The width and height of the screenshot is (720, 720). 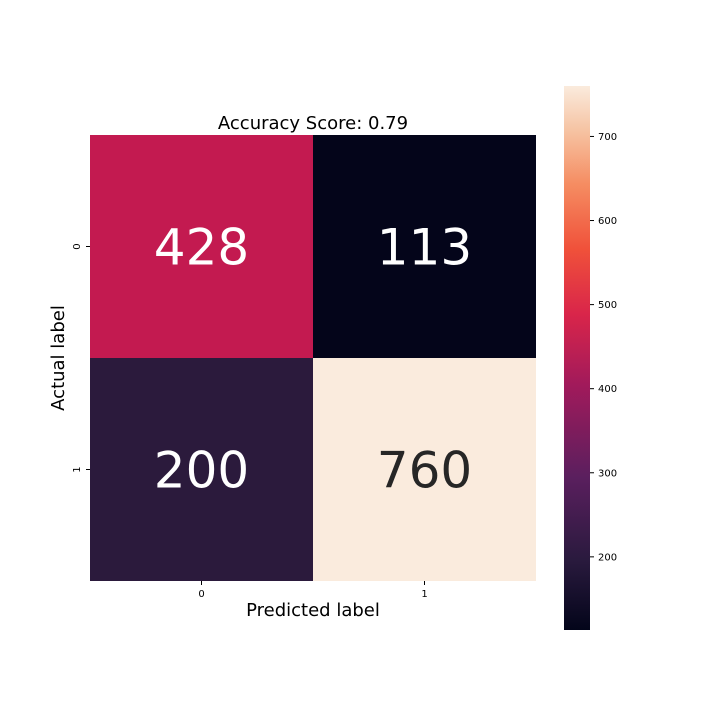 What do you see at coordinates (58, 358) in the screenshot?
I see `y-axis-label: Actual label` at bounding box center [58, 358].